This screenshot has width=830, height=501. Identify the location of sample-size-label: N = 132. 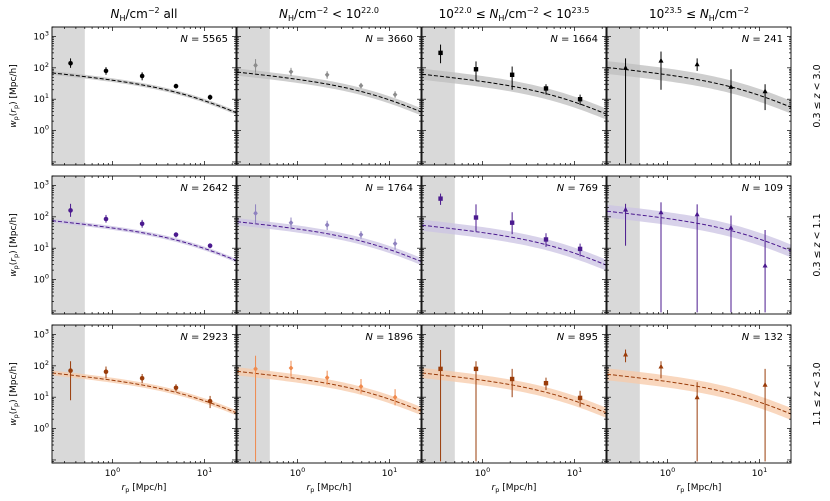
(762, 337).